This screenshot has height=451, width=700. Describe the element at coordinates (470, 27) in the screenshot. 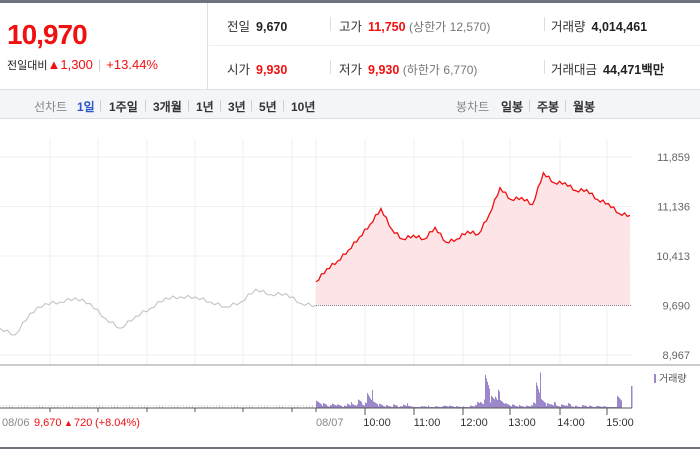

I see `value: 12,570)` at that location.